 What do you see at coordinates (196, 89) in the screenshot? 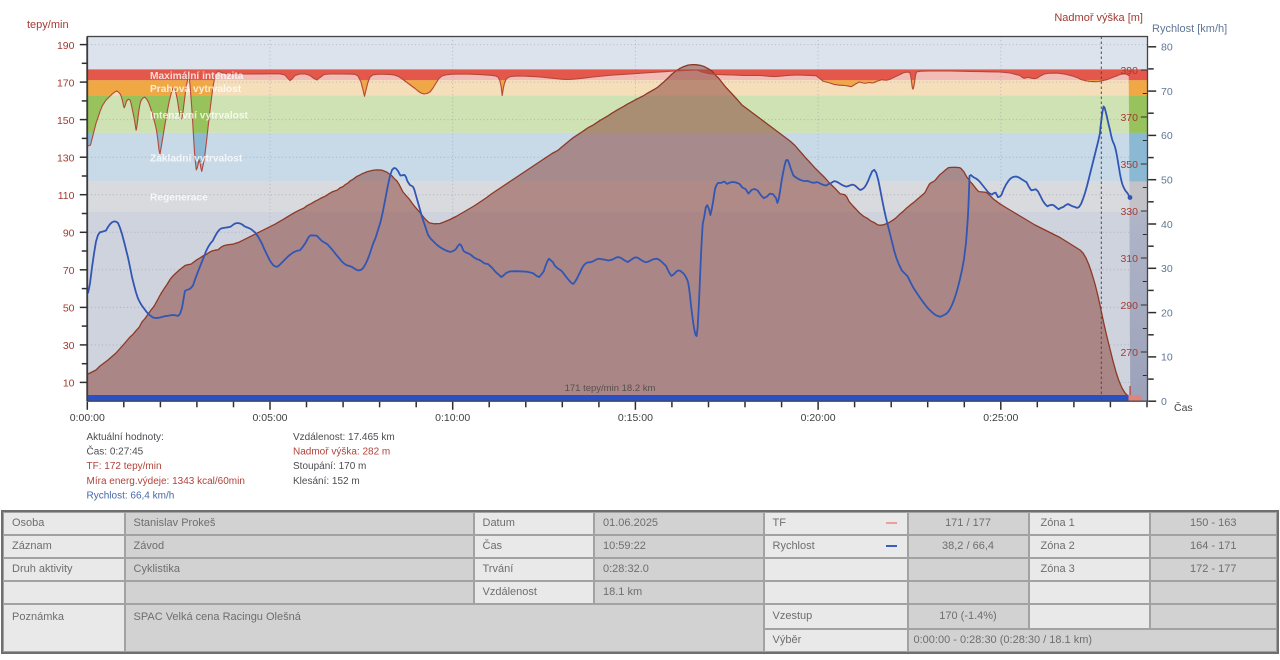
I see `svg-text: Prahová vytrvalost` at bounding box center [196, 89].